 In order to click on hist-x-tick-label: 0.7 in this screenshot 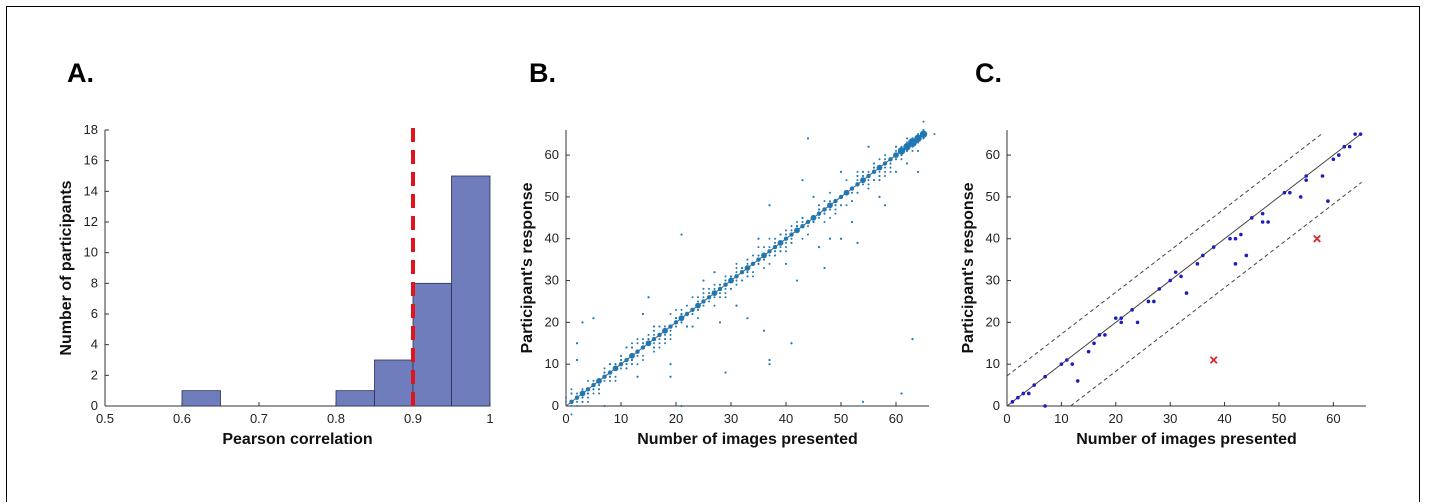, I will do `click(259, 418)`.